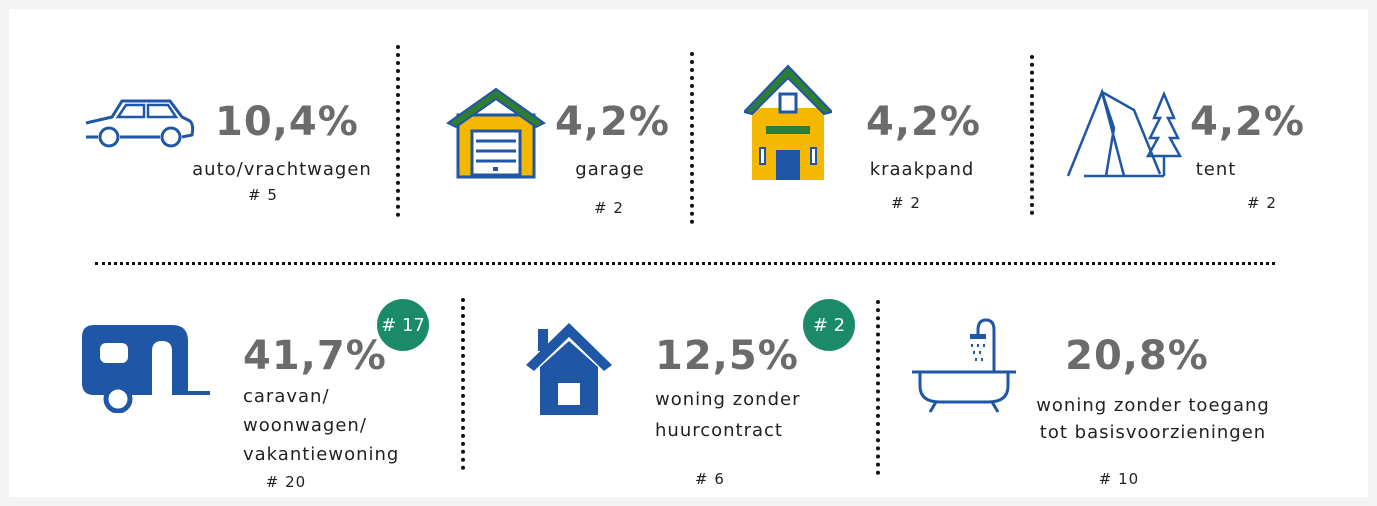 The image size is (1377, 506). I want to click on bath-icon, so click(964, 365).